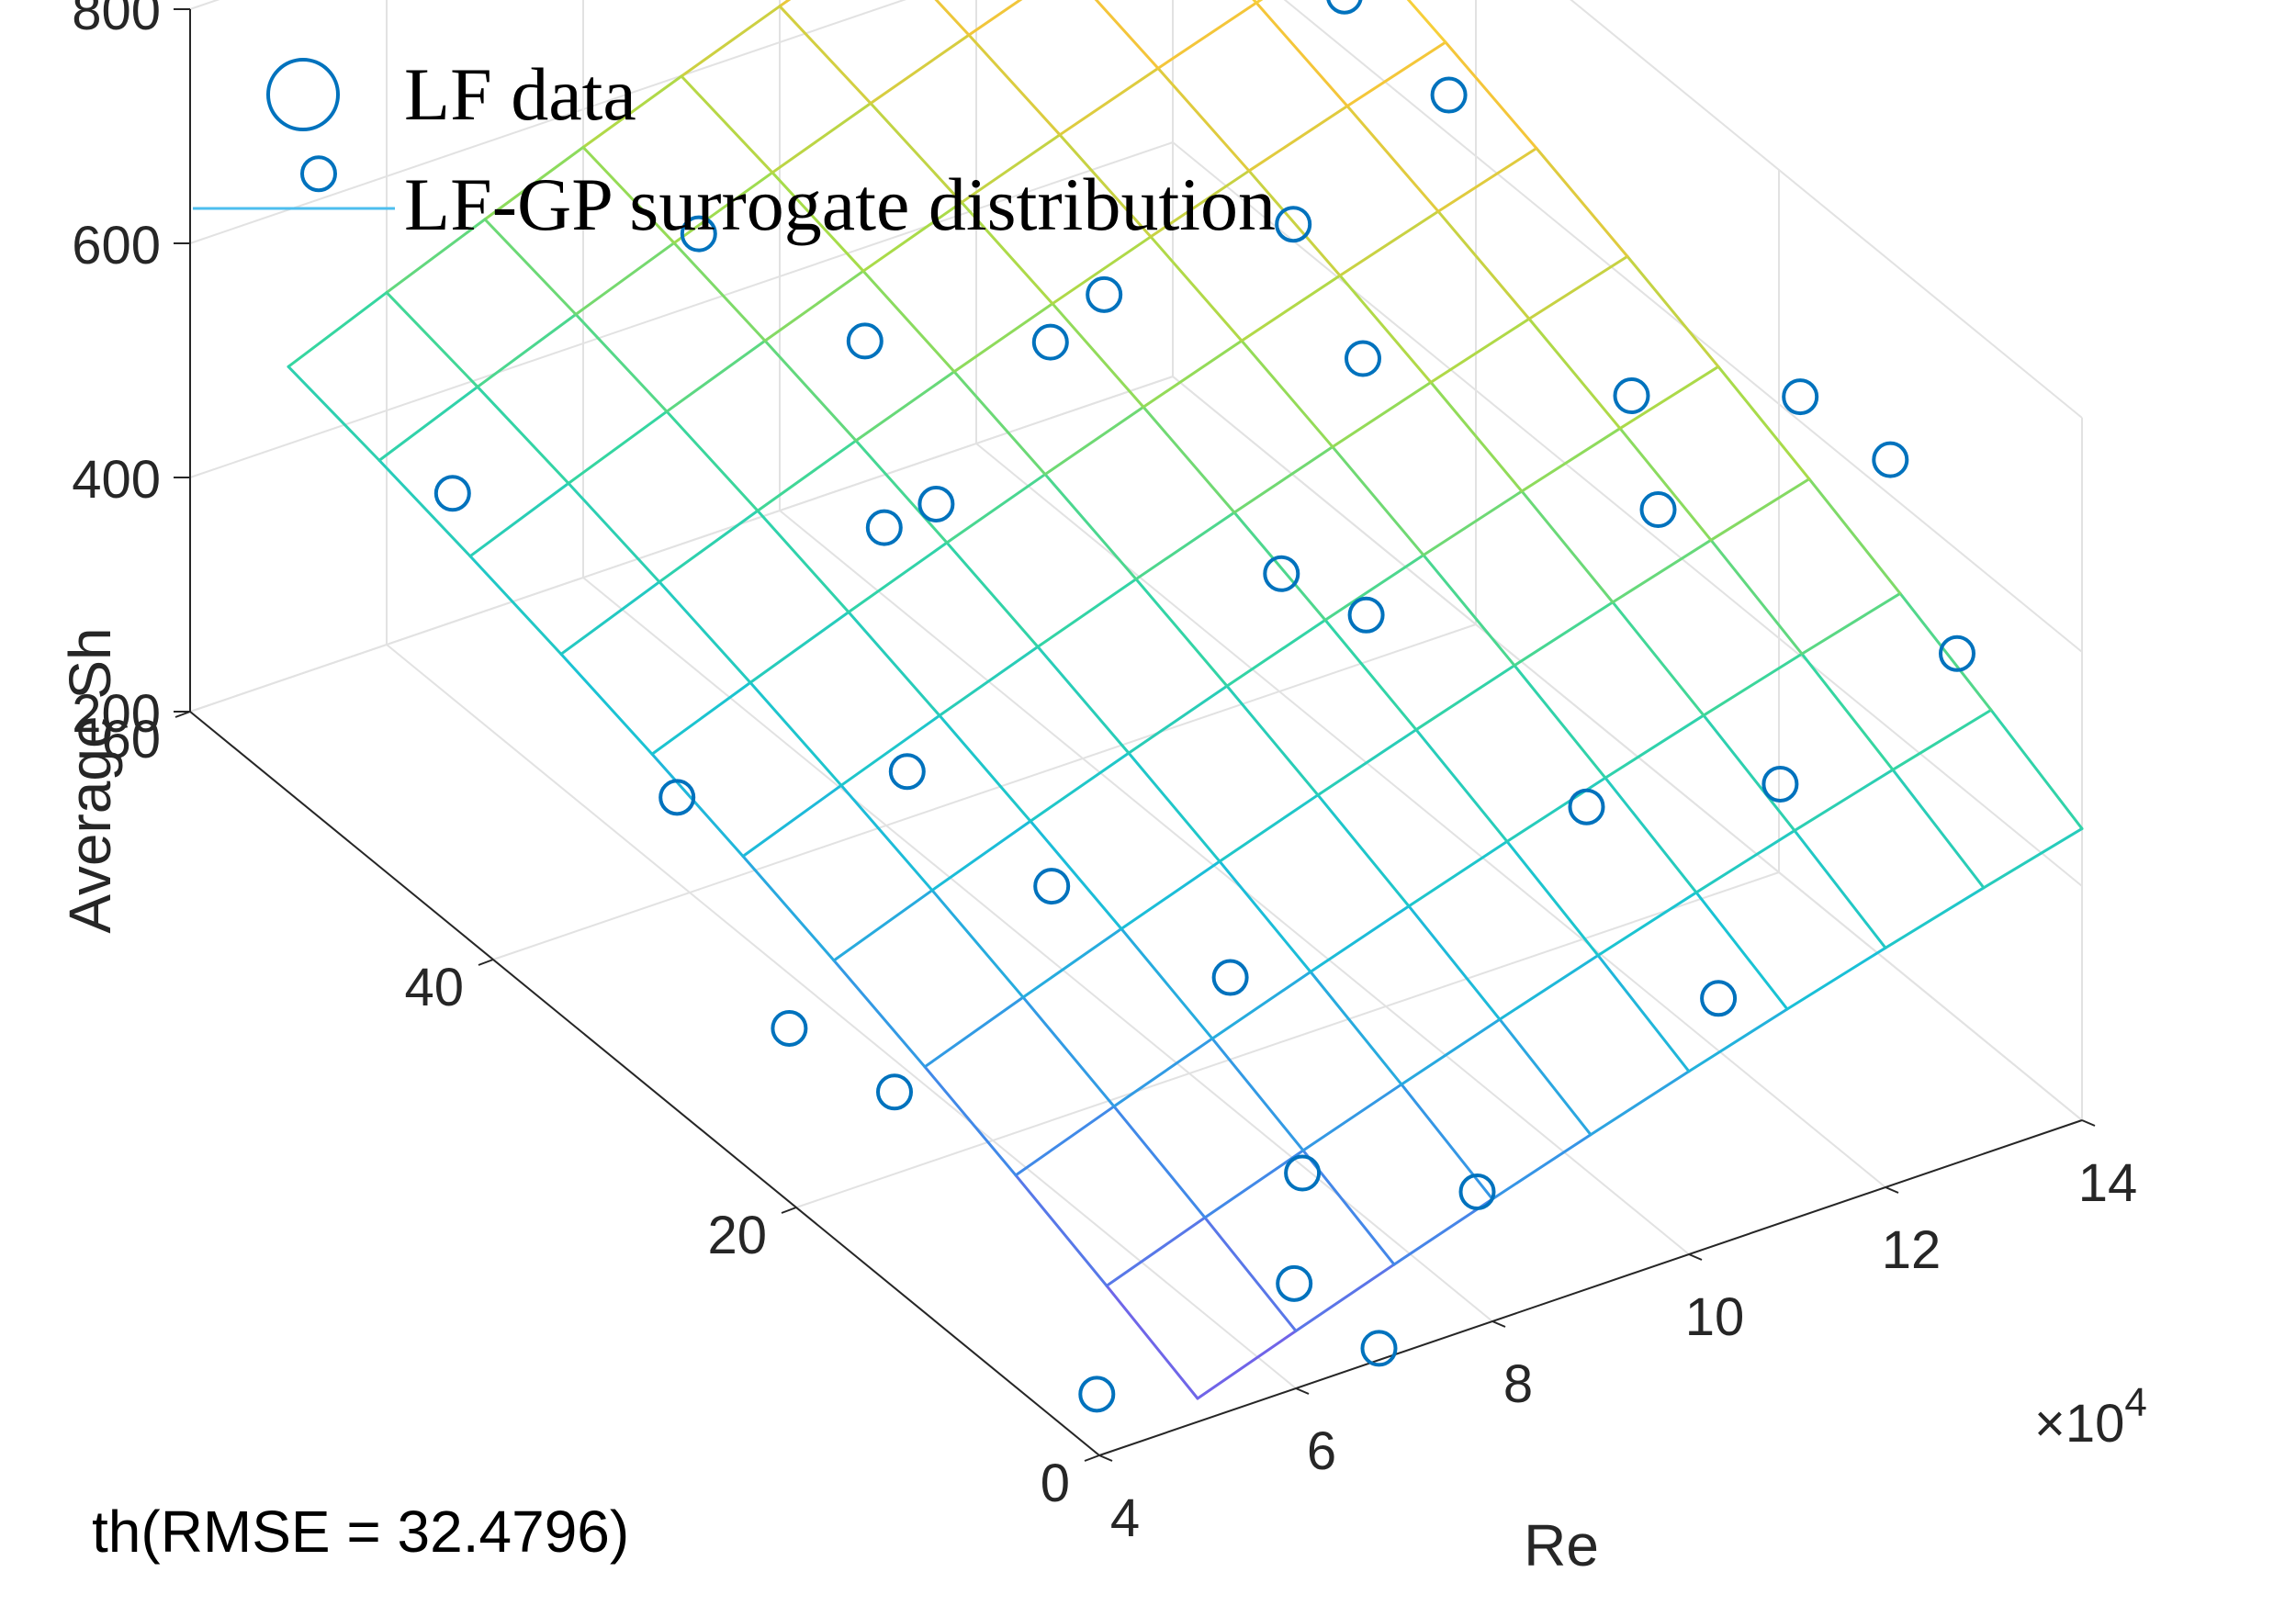 This screenshot has height=1617, width=2296. I want to click on z-tick-label: 800, so click(117, 20).